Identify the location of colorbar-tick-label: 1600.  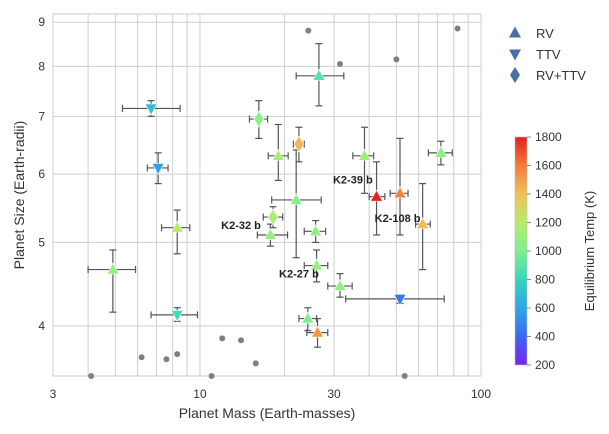
(548, 166).